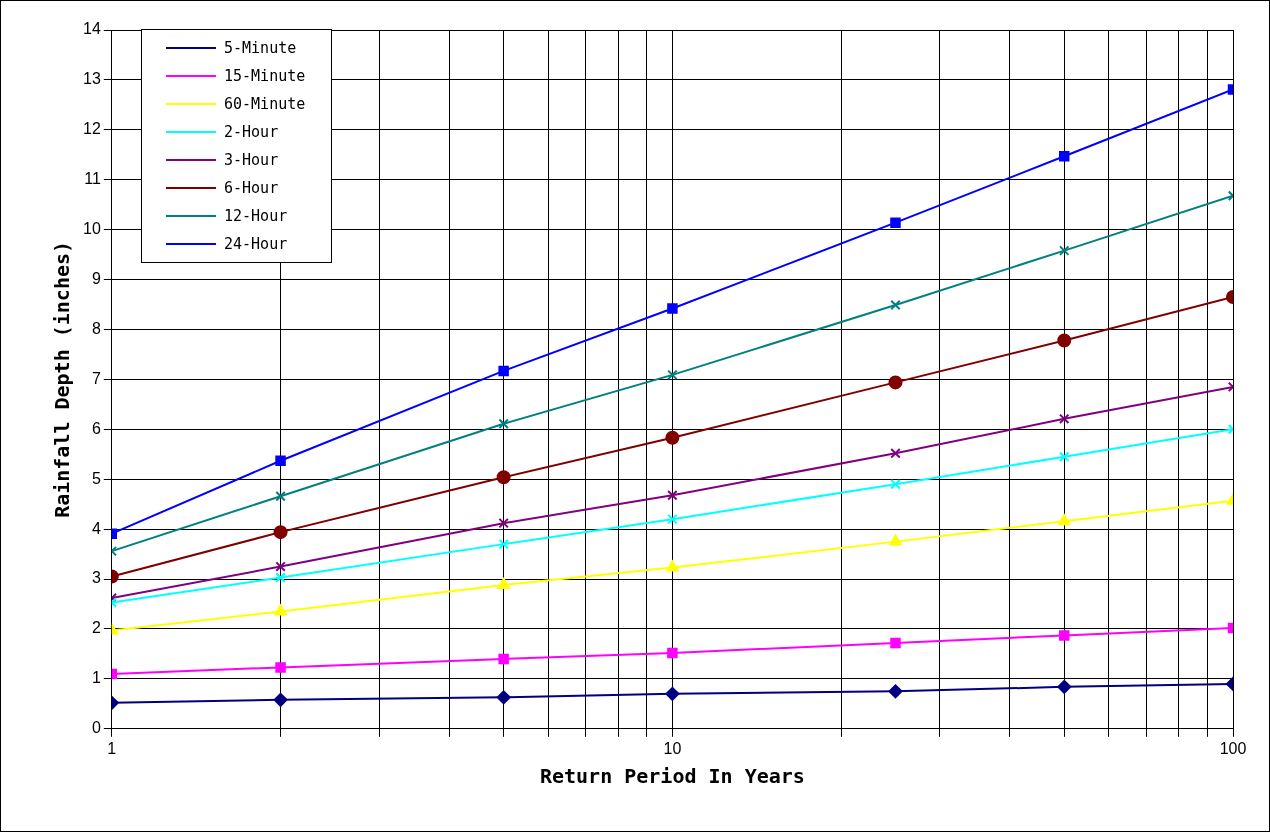 This screenshot has width=1270, height=832. I want to click on legend-label: 12-Hour, so click(256, 216).